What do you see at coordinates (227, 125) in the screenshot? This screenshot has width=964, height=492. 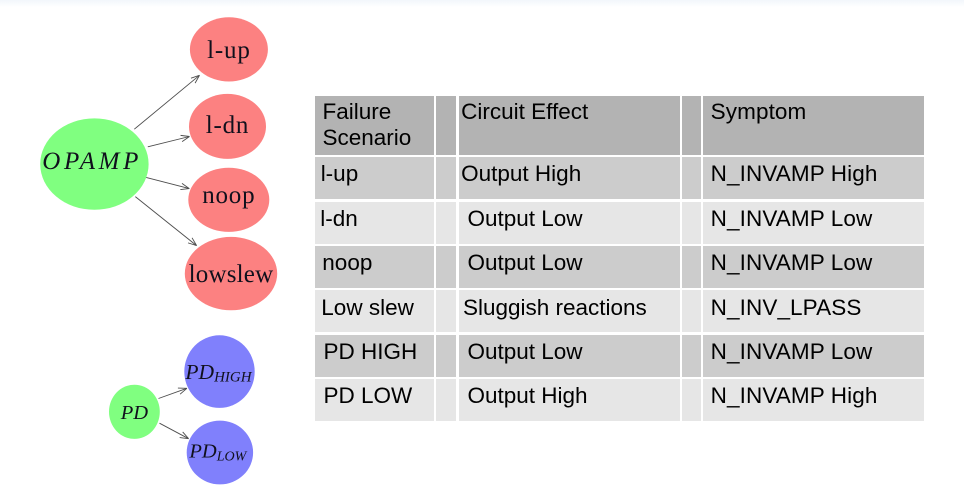 I see `svg-text: l-dn` at bounding box center [227, 125].